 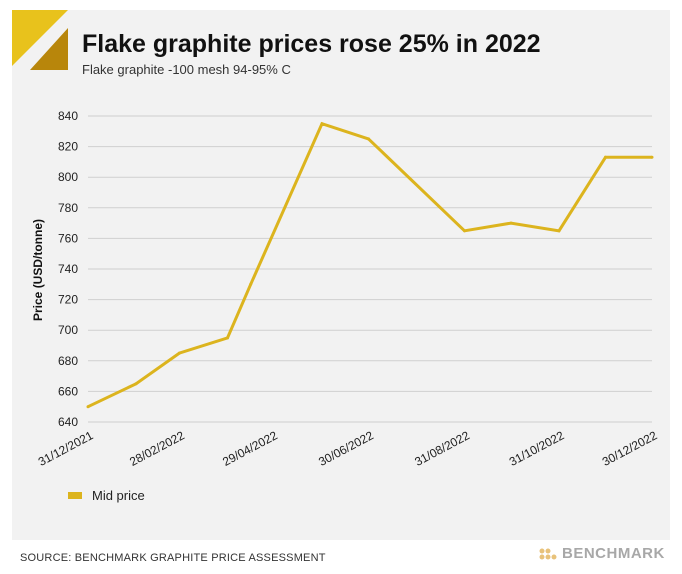 What do you see at coordinates (548, 553) in the screenshot?
I see `brand-mark-icon` at bounding box center [548, 553].